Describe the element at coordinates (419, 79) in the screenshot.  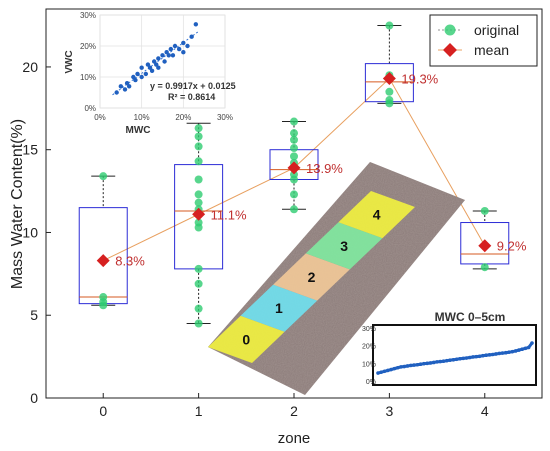
I see `mean-label: 19.3%` at that location.